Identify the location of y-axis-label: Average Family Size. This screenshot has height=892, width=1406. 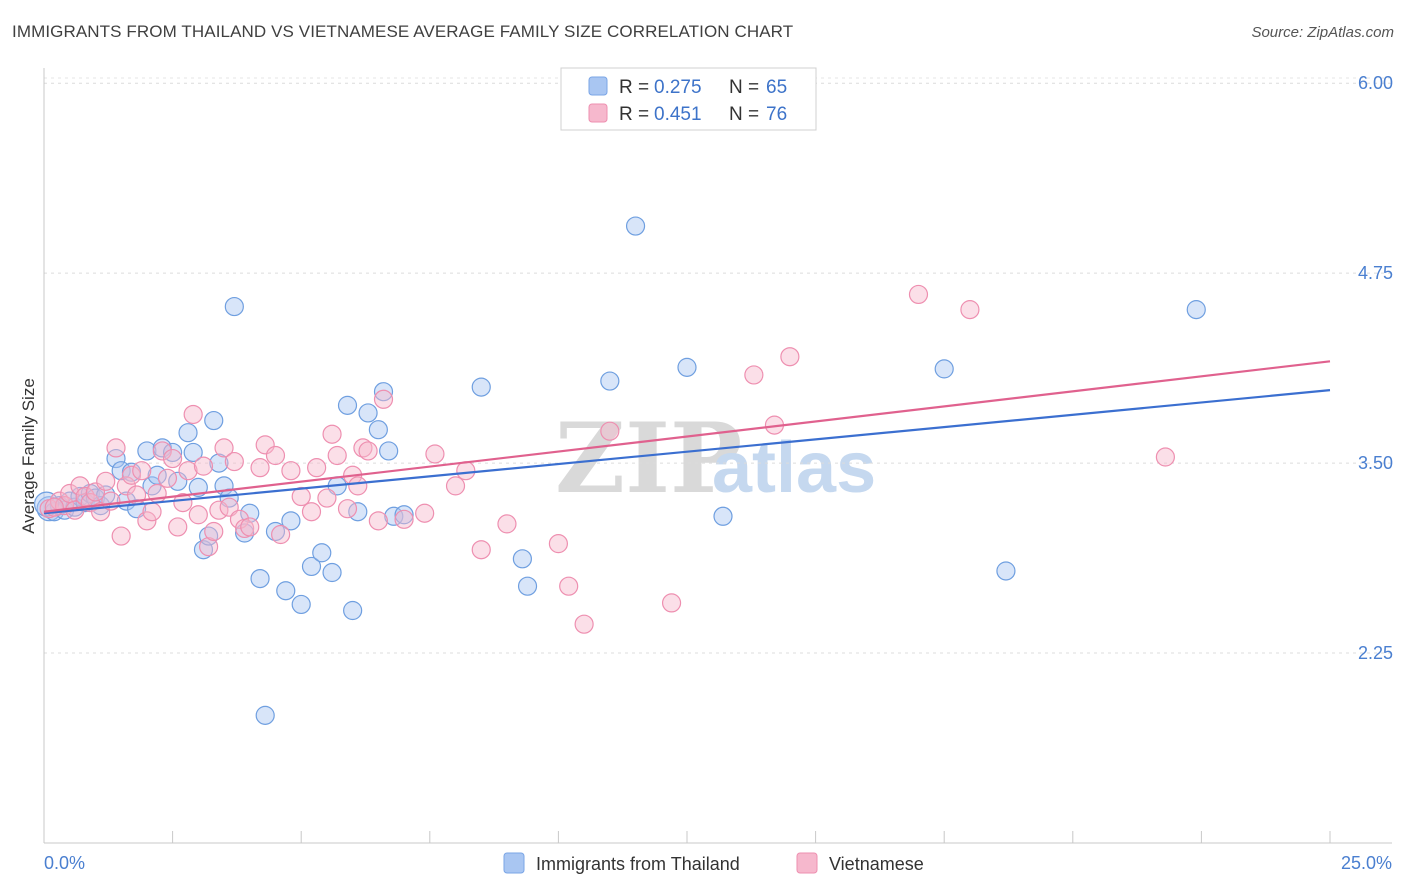
(28, 456).